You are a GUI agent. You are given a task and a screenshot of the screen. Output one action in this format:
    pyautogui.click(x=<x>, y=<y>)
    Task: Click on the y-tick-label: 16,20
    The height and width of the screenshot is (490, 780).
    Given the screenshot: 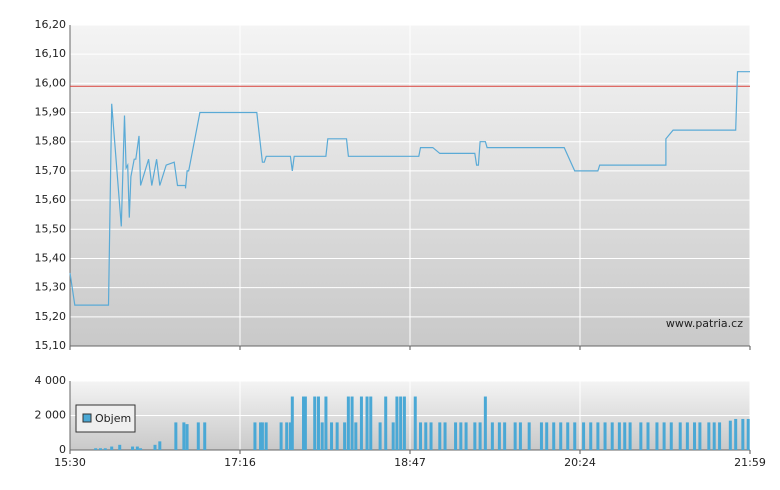 What is the action you would take?
    pyautogui.click(x=51, y=24)
    